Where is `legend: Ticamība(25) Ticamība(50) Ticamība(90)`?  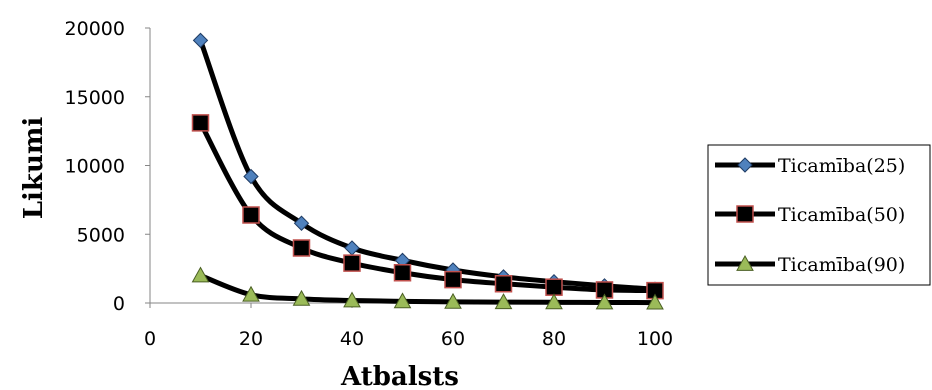 legend: Ticamība(25) Ticamība(50) Ticamība(90) is located at coordinates (819, 215).